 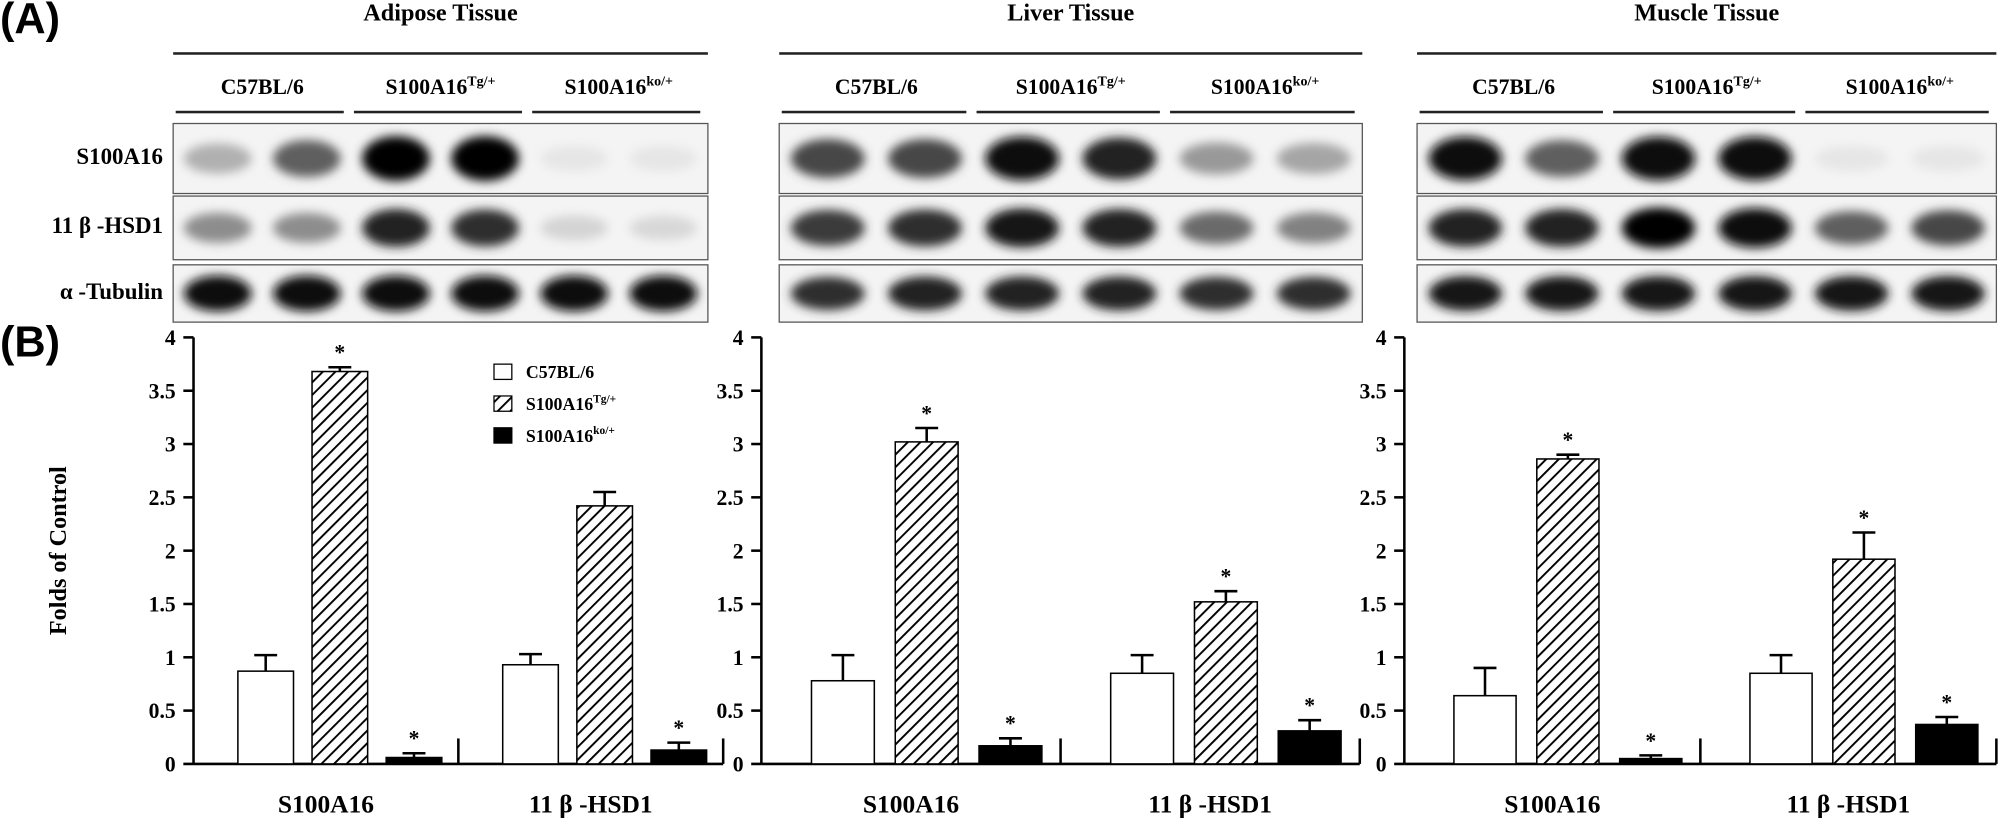 I want to click on y-tick-label: 4, so click(x=738, y=338).